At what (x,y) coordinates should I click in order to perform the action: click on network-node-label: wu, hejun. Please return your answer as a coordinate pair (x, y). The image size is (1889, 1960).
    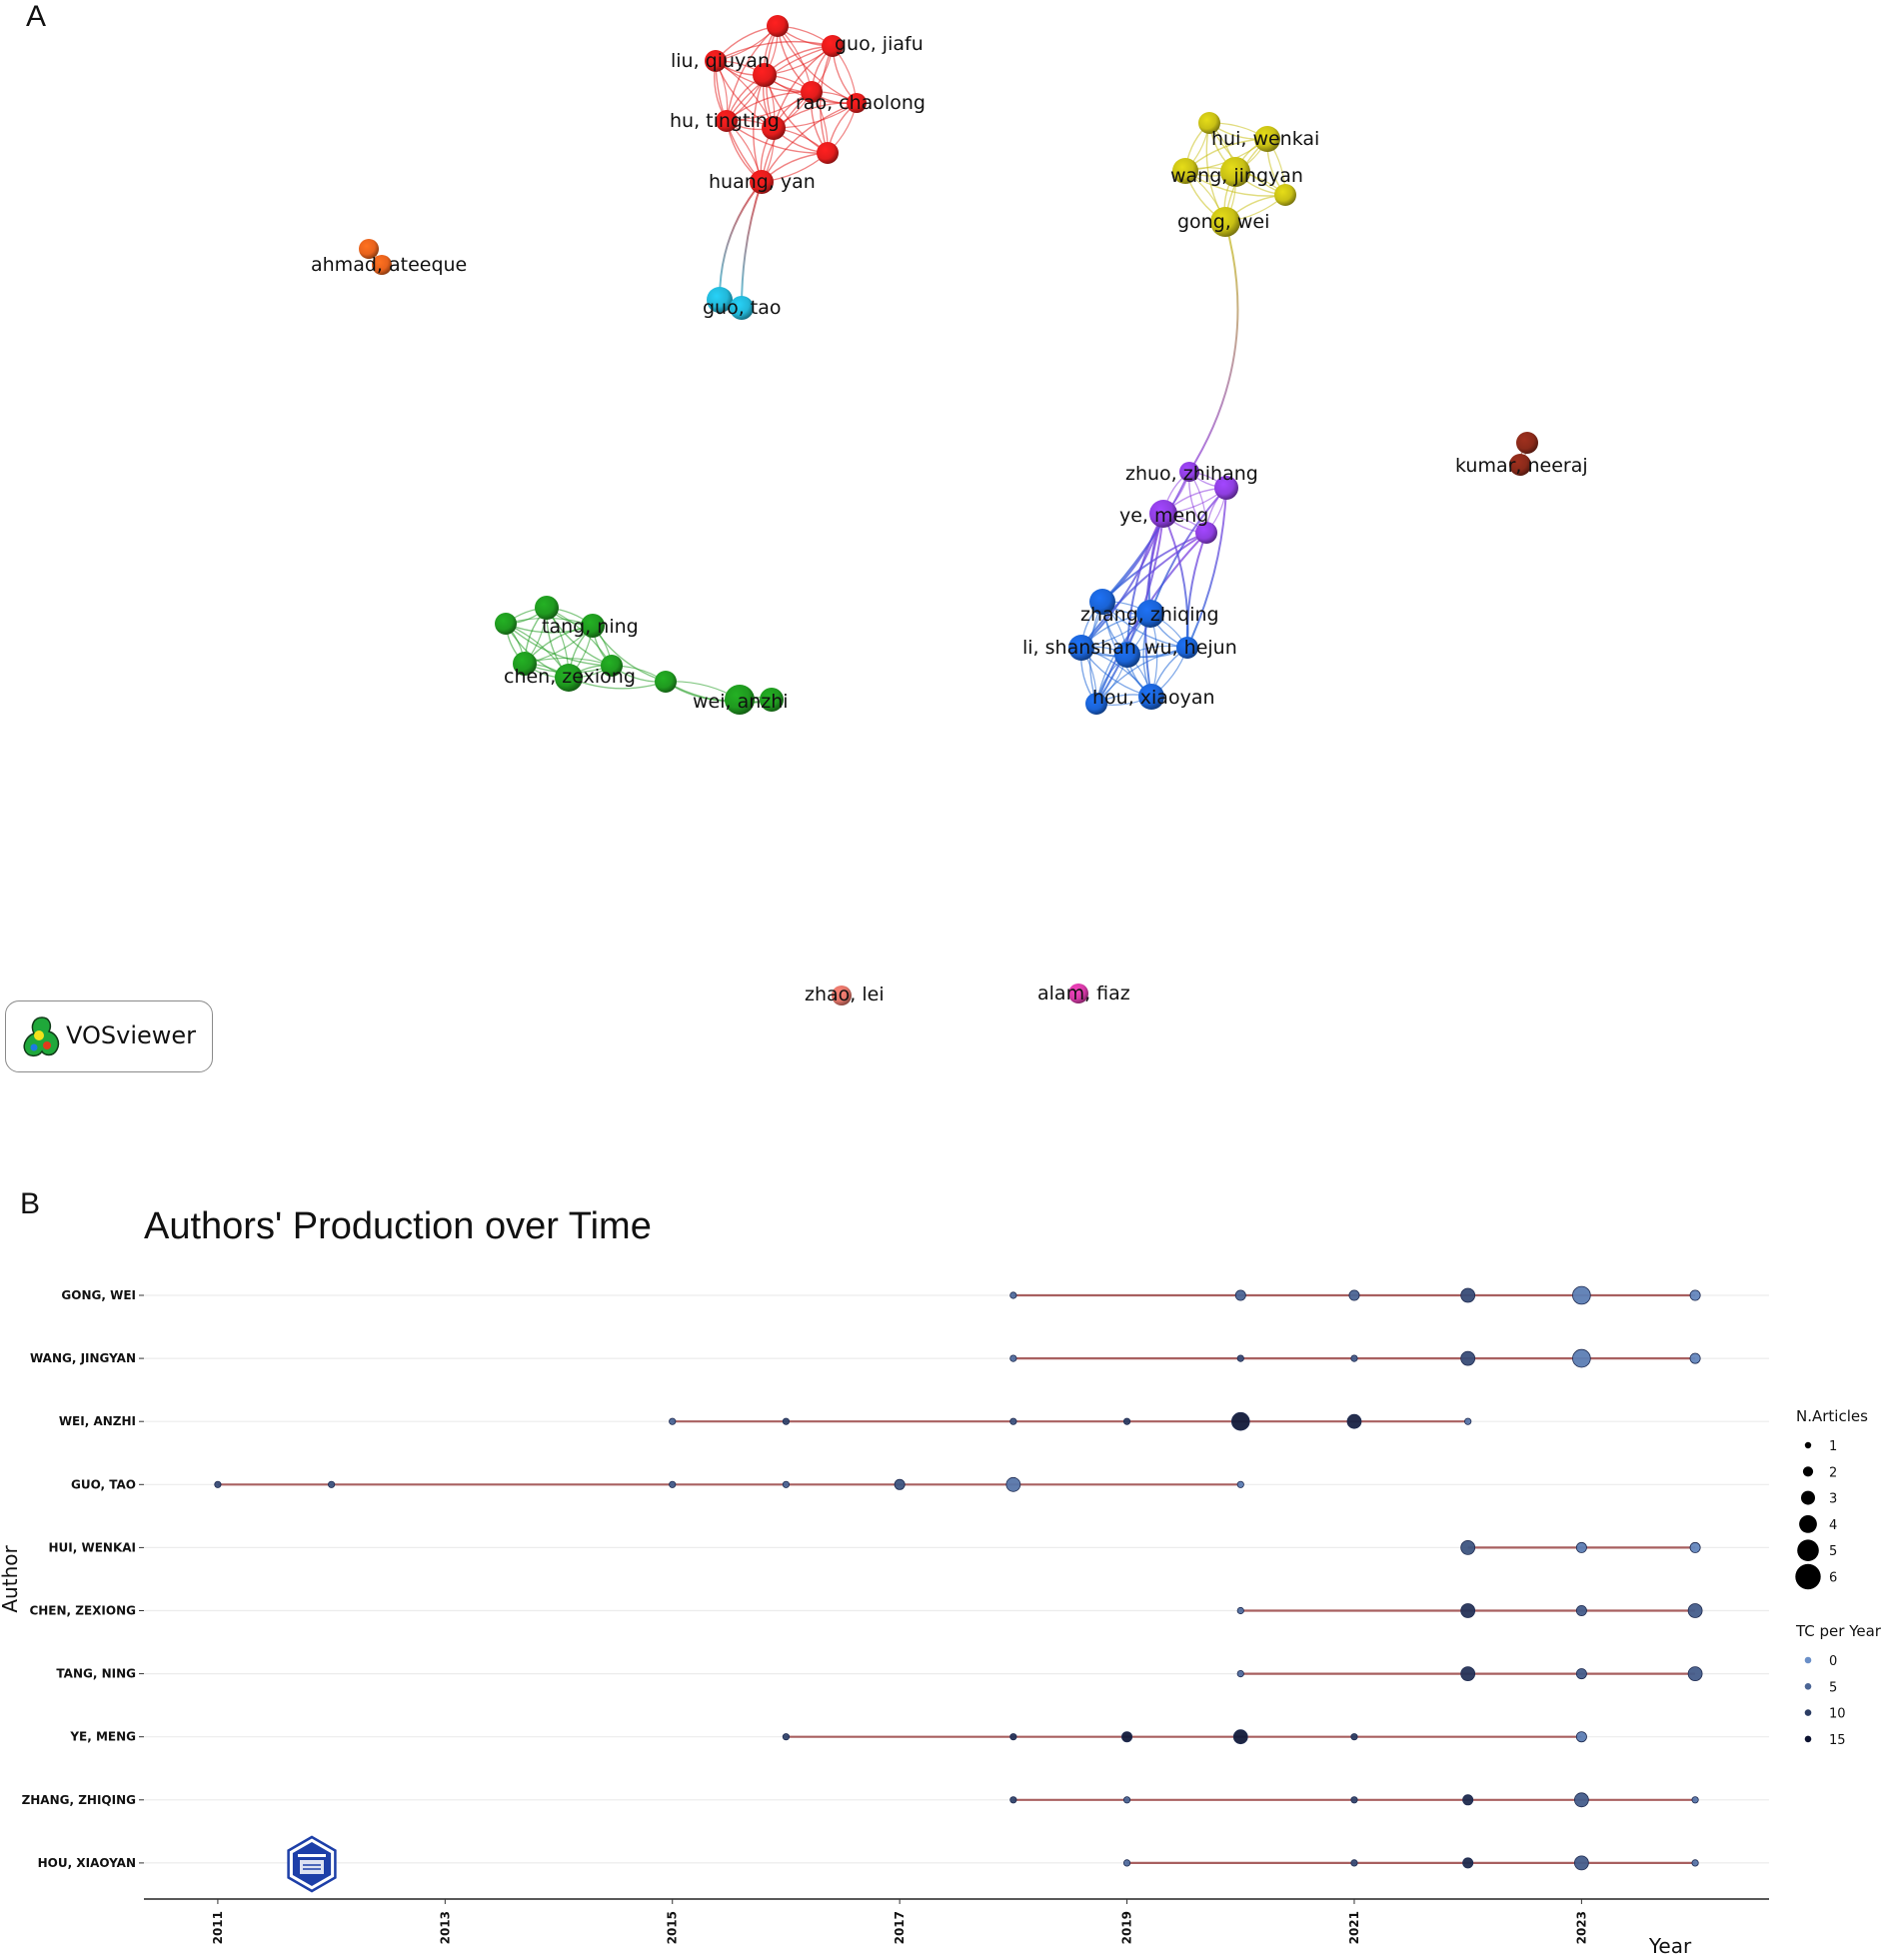
    Looking at the image, I should click on (1190, 648).